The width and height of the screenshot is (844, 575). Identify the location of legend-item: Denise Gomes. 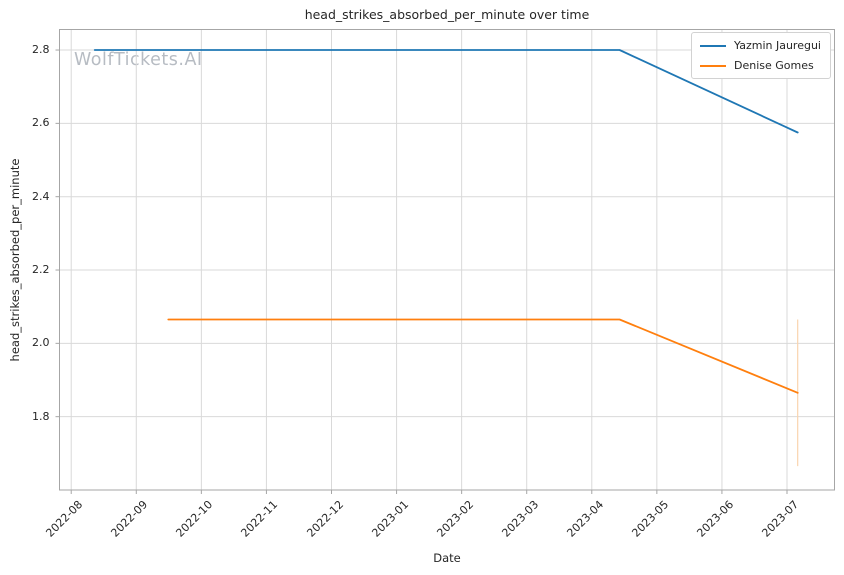
(760, 65).